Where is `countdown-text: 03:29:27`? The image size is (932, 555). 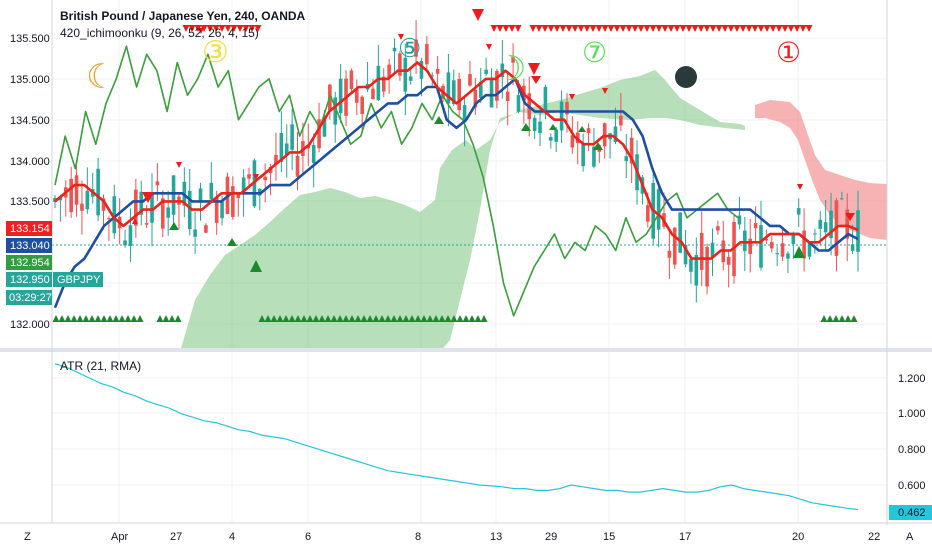 countdown-text: 03:29:27 is located at coordinates (30, 298).